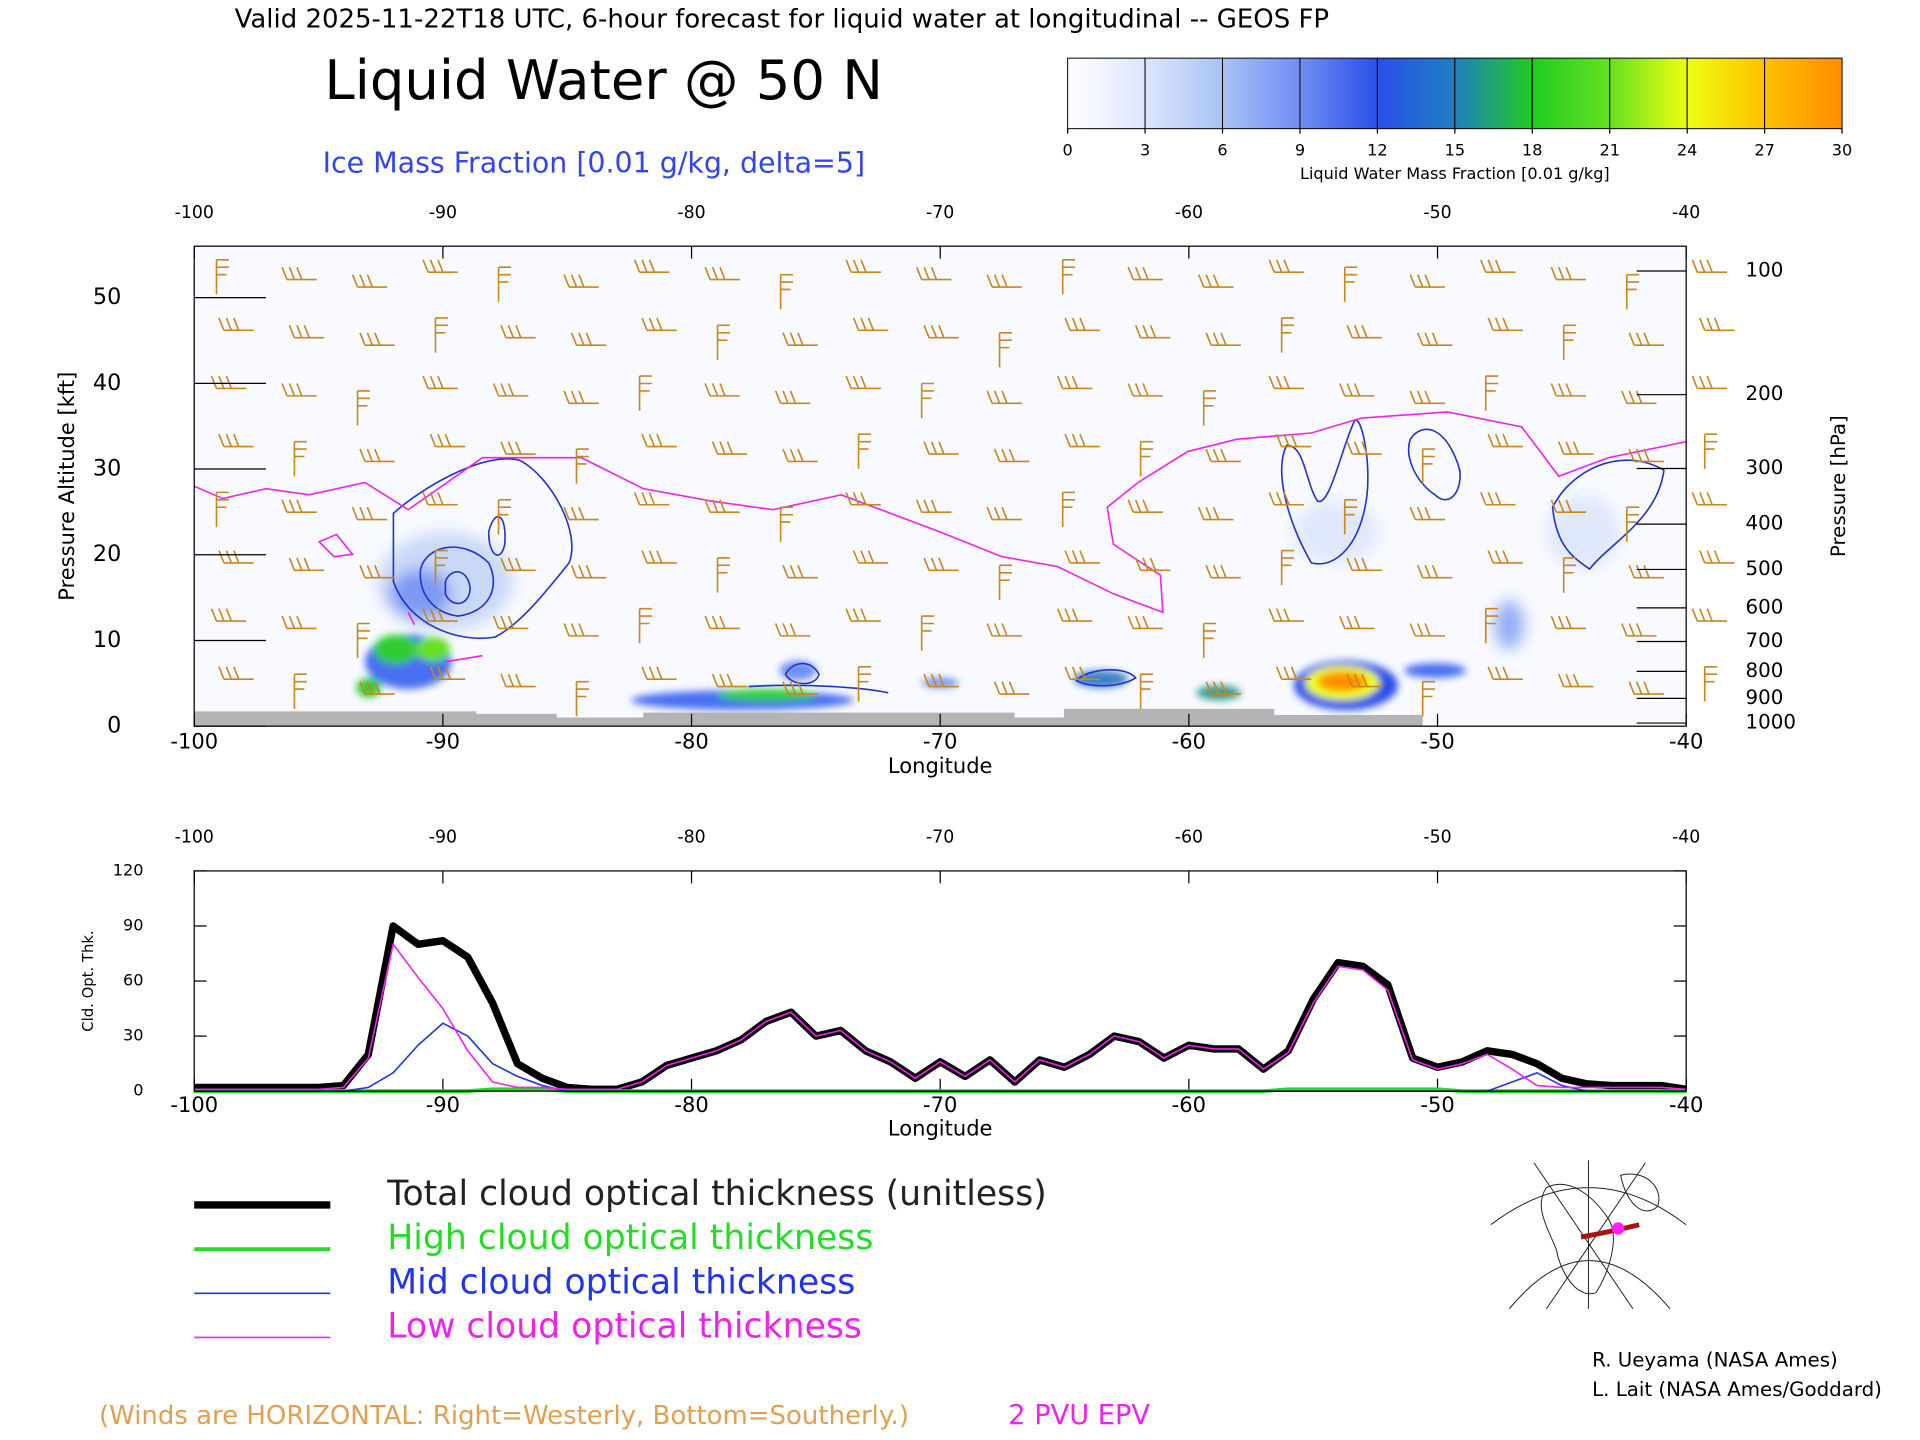 This screenshot has width=1920, height=1440. I want to click on colorbar-tick-label: 24, so click(1687, 149).